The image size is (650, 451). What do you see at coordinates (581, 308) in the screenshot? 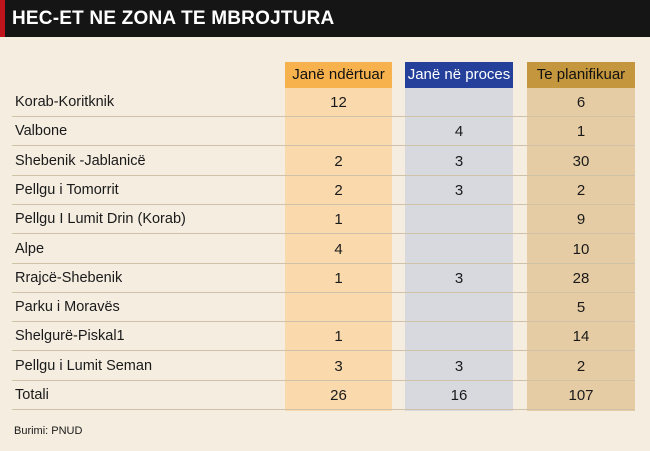
I see `cell-planned: 5` at bounding box center [581, 308].